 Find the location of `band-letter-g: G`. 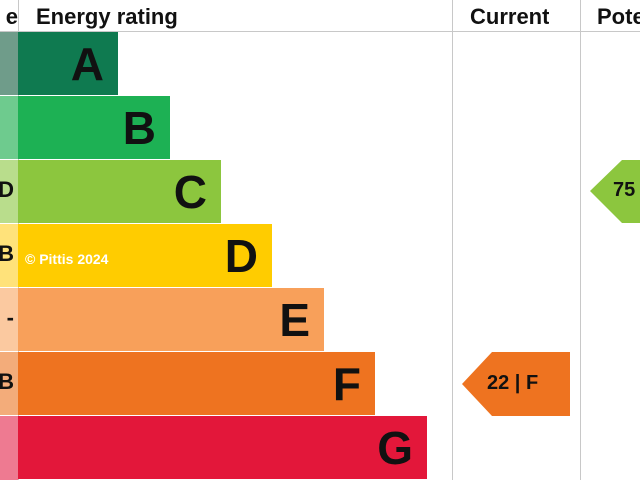

band-letter-g: G is located at coordinates (395, 448).